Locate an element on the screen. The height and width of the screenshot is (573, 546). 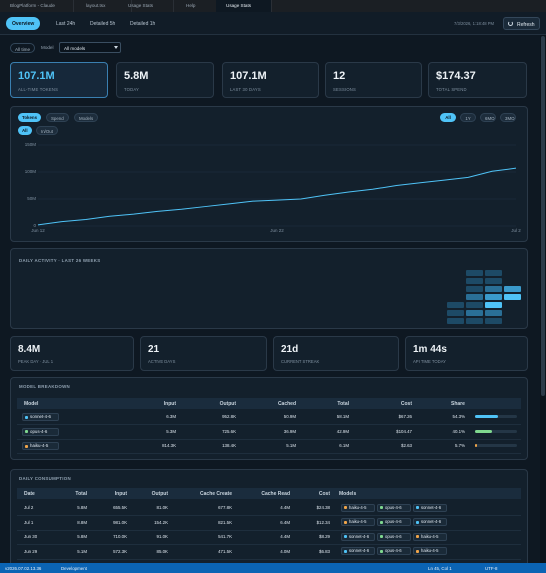
range-toggle: 3MO is located at coordinates (508, 117).